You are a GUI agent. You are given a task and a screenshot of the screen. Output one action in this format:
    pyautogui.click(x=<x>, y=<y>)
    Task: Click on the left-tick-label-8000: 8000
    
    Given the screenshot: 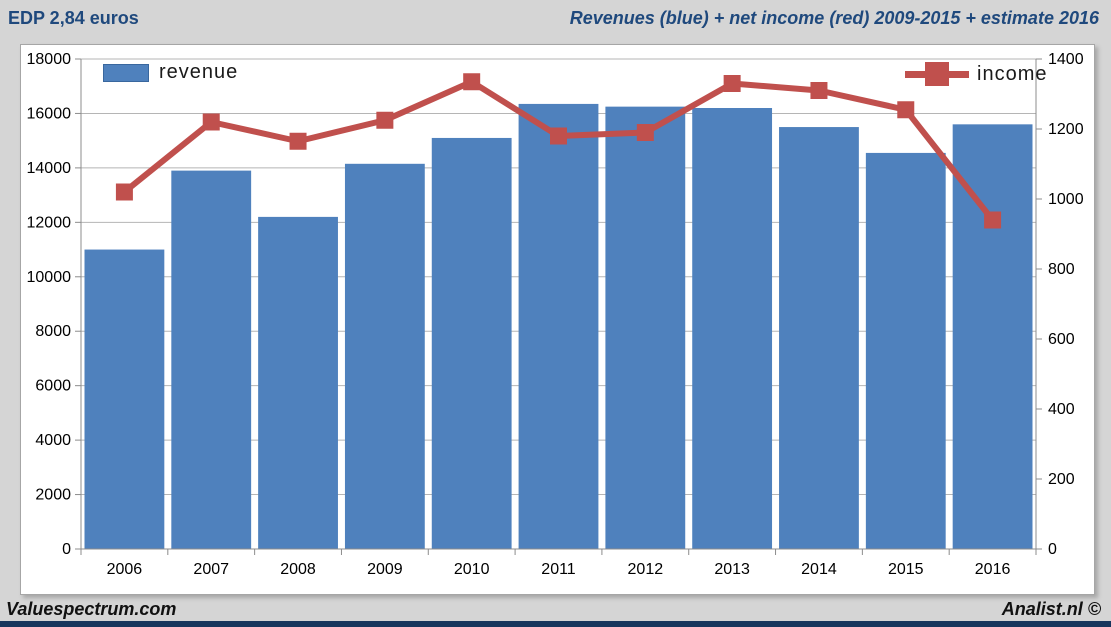 What is the action you would take?
    pyautogui.click(x=53, y=331)
    